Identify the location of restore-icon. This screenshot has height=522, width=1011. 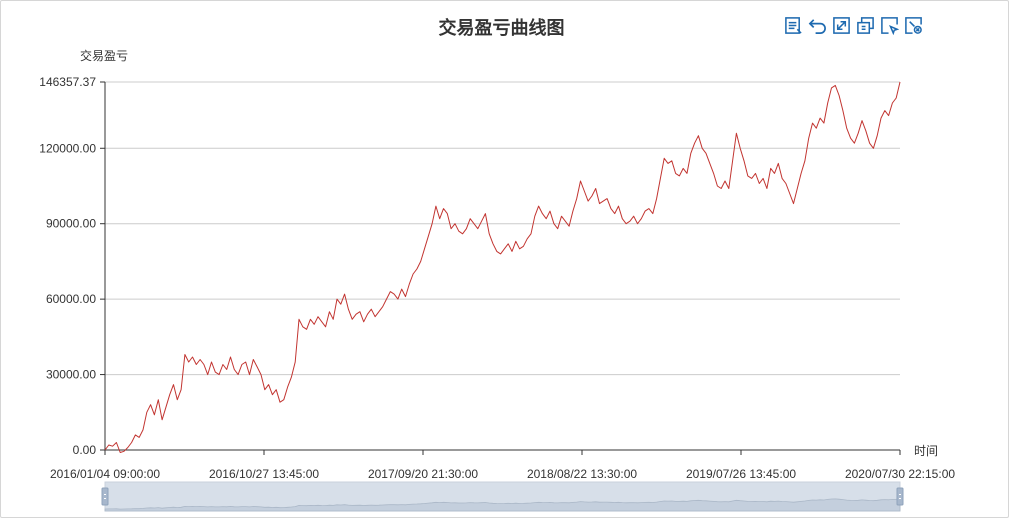
(817, 25).